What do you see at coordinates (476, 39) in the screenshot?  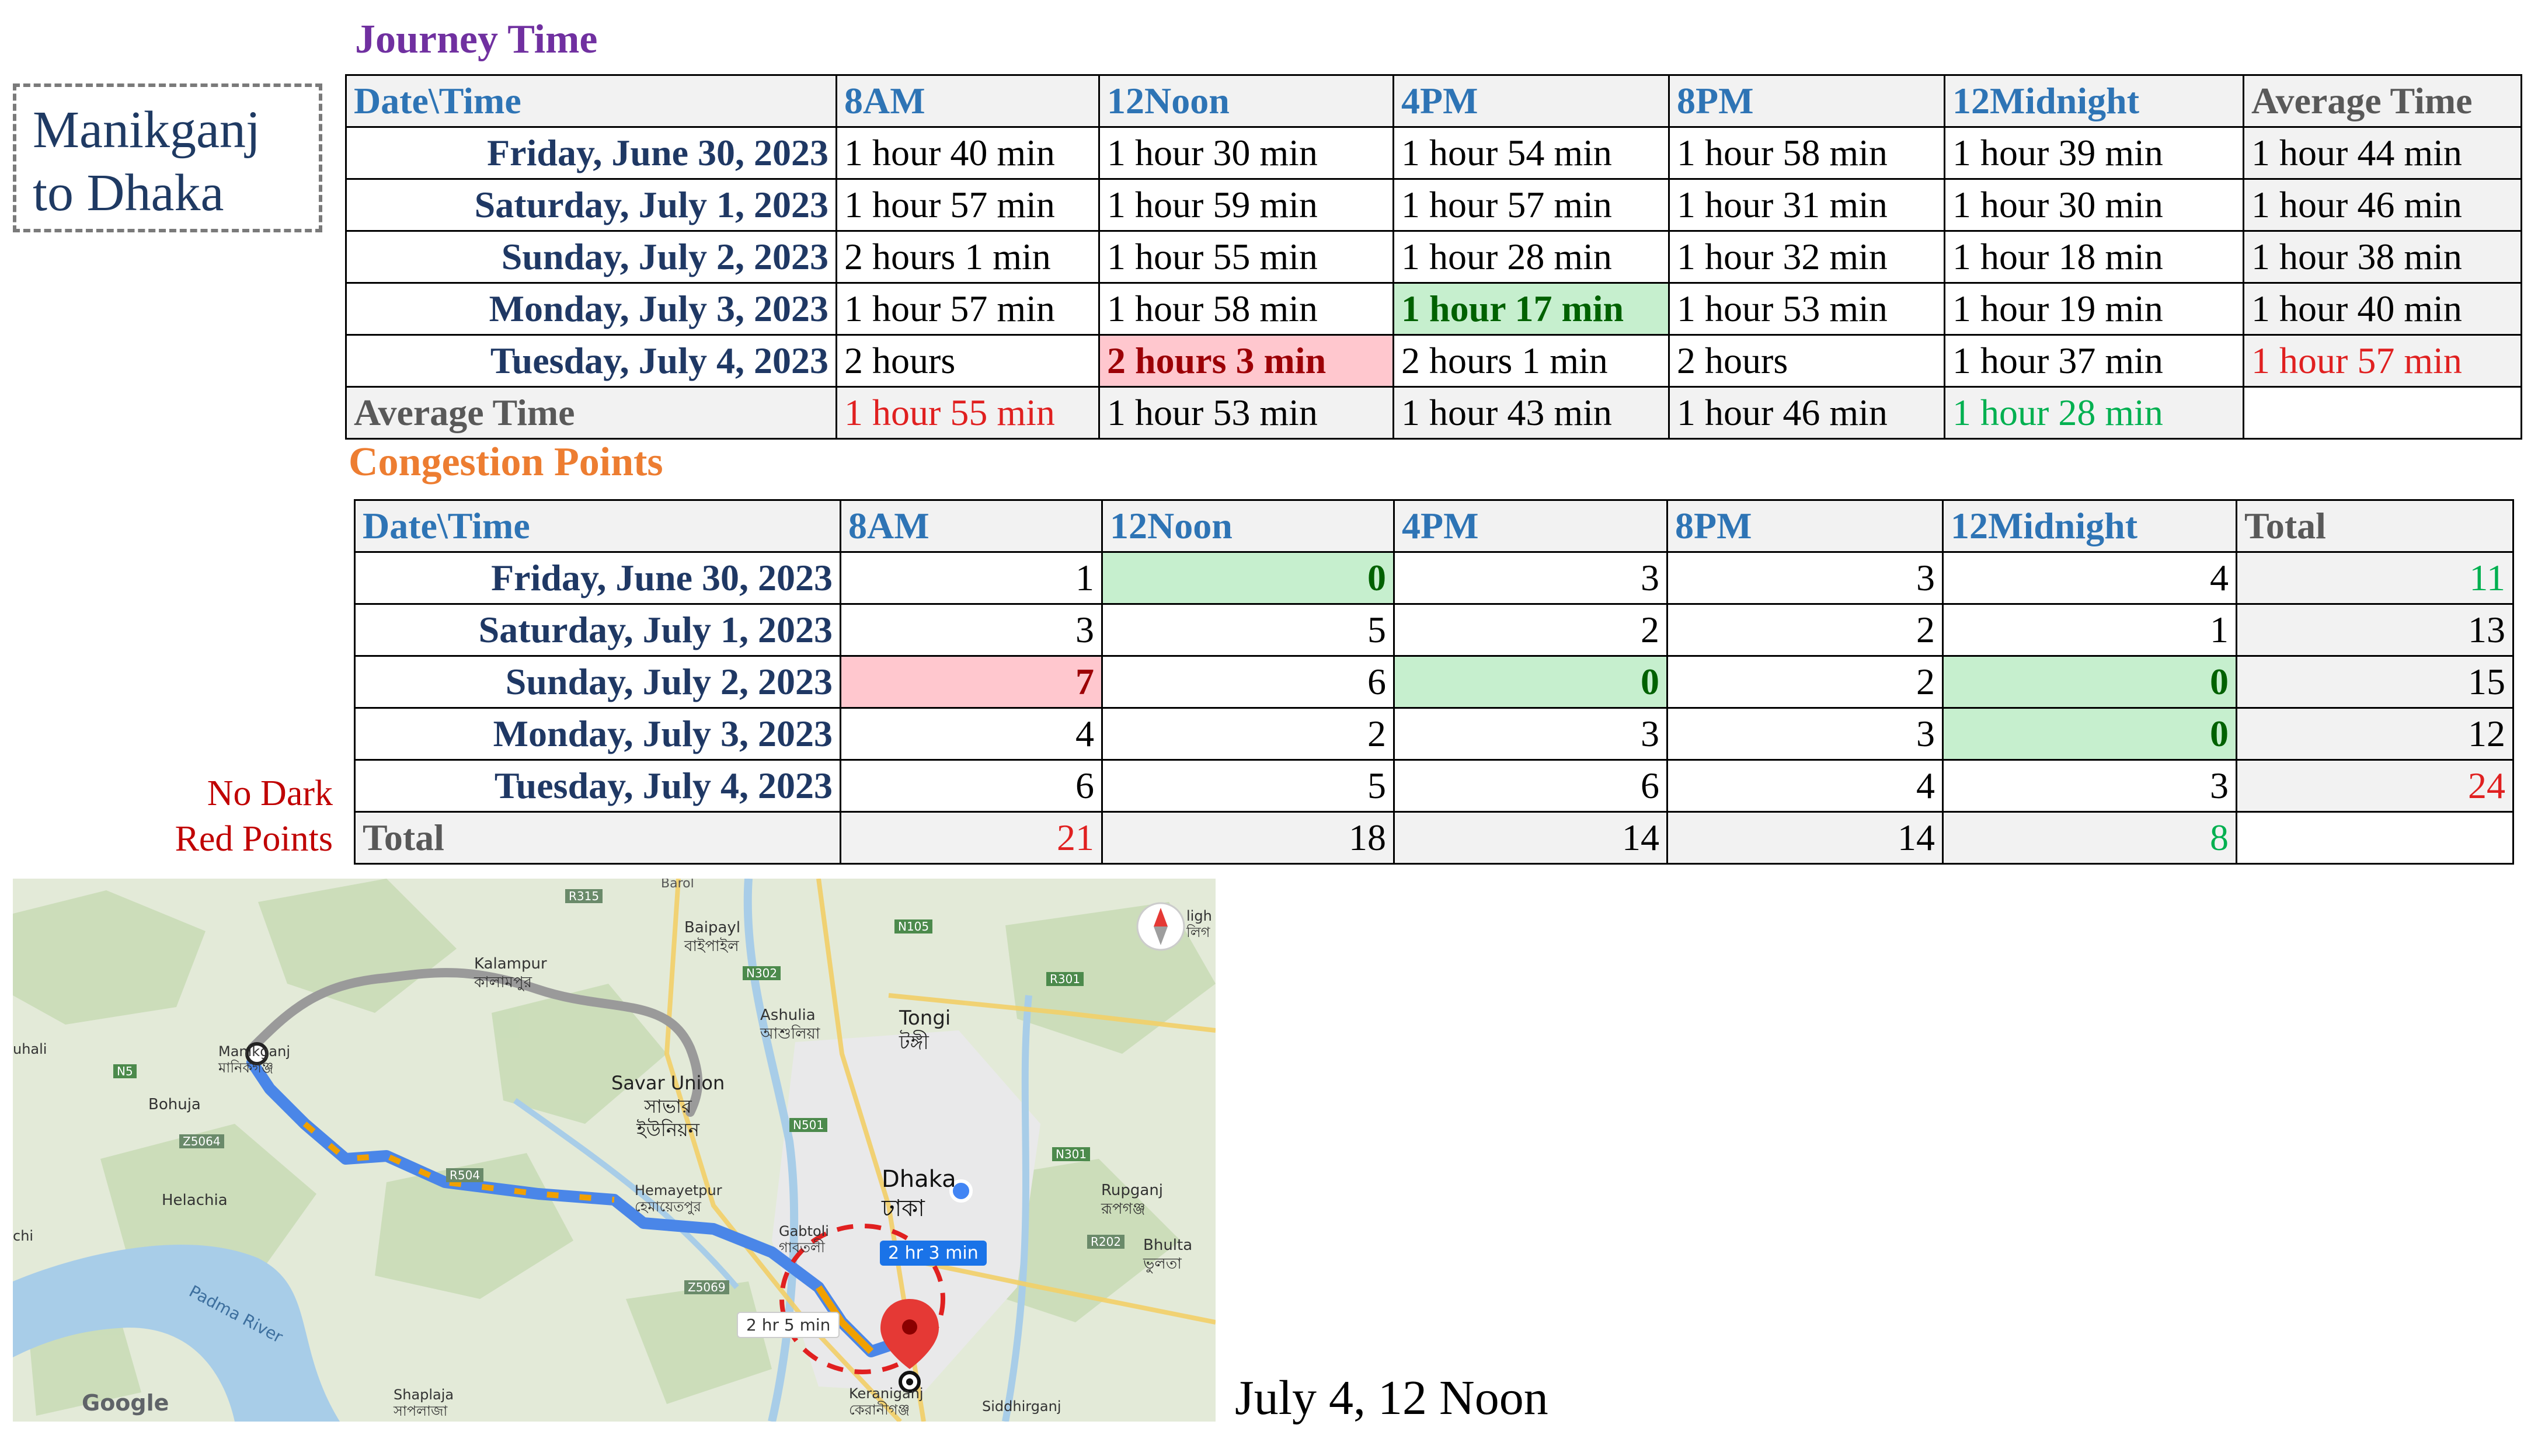 I see `journey-time-title: Journey Time` at bounding box center [476, 39].